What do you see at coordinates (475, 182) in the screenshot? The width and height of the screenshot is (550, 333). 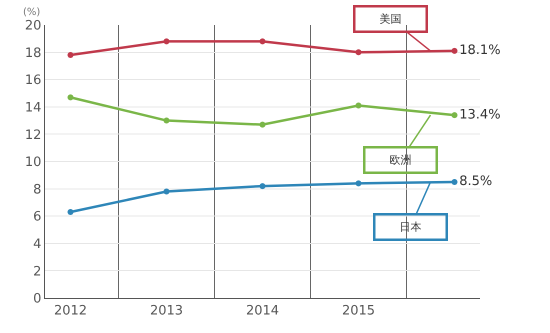 I see `data-label: 8.5%` at bounding box center [475, 182].